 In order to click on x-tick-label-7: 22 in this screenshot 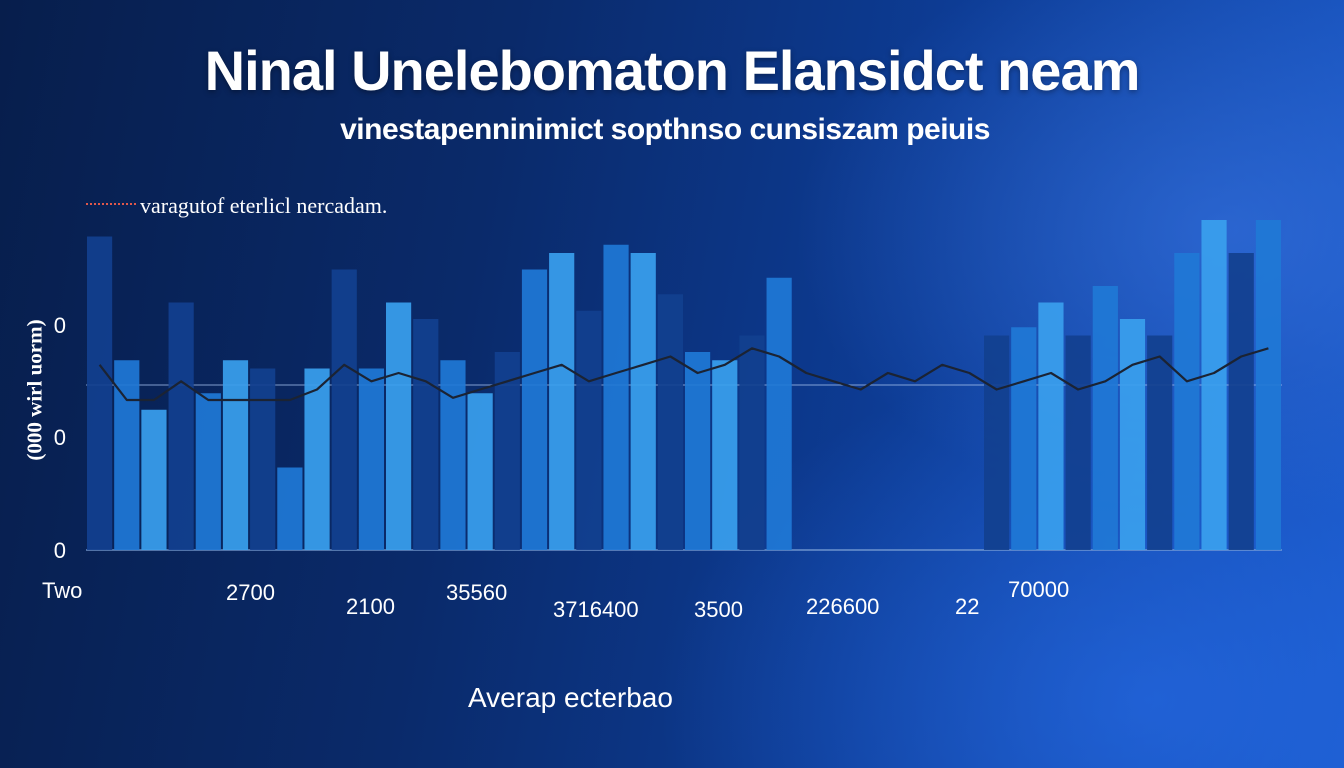, I will do `click(967, 606)`.